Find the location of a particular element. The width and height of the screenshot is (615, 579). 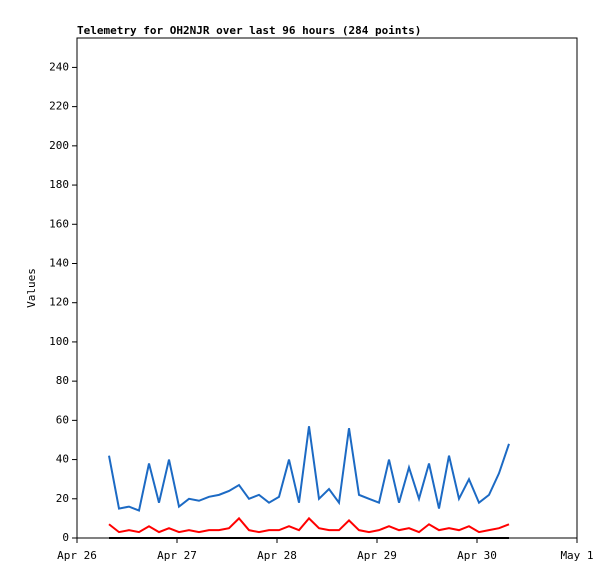

y-tick-label: 40 is located at coordinates (62, 459).